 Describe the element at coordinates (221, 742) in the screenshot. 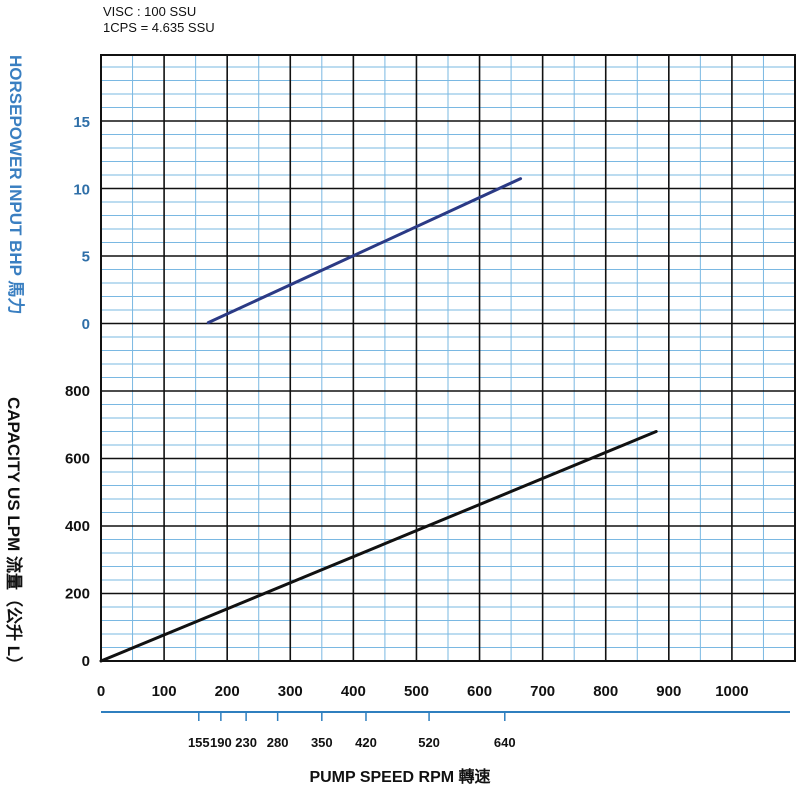

I see `rpm-tick-label: 190` at that location.